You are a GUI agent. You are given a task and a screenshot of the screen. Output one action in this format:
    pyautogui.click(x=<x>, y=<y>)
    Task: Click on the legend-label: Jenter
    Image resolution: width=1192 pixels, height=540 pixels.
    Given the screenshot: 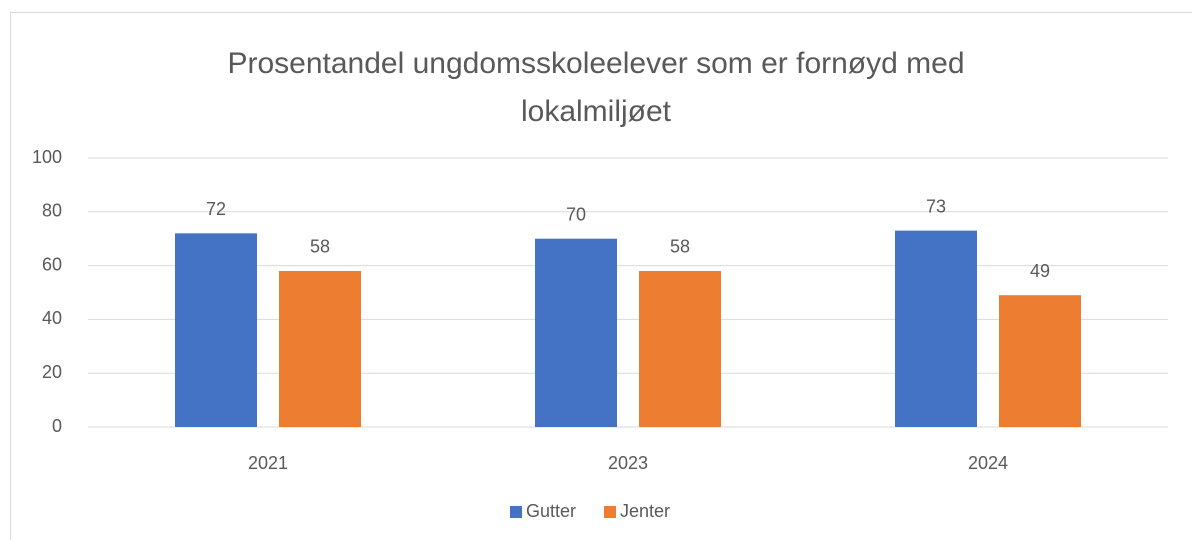 What is the action you would take?
    pyautogui.click(x=645, y=511)
    